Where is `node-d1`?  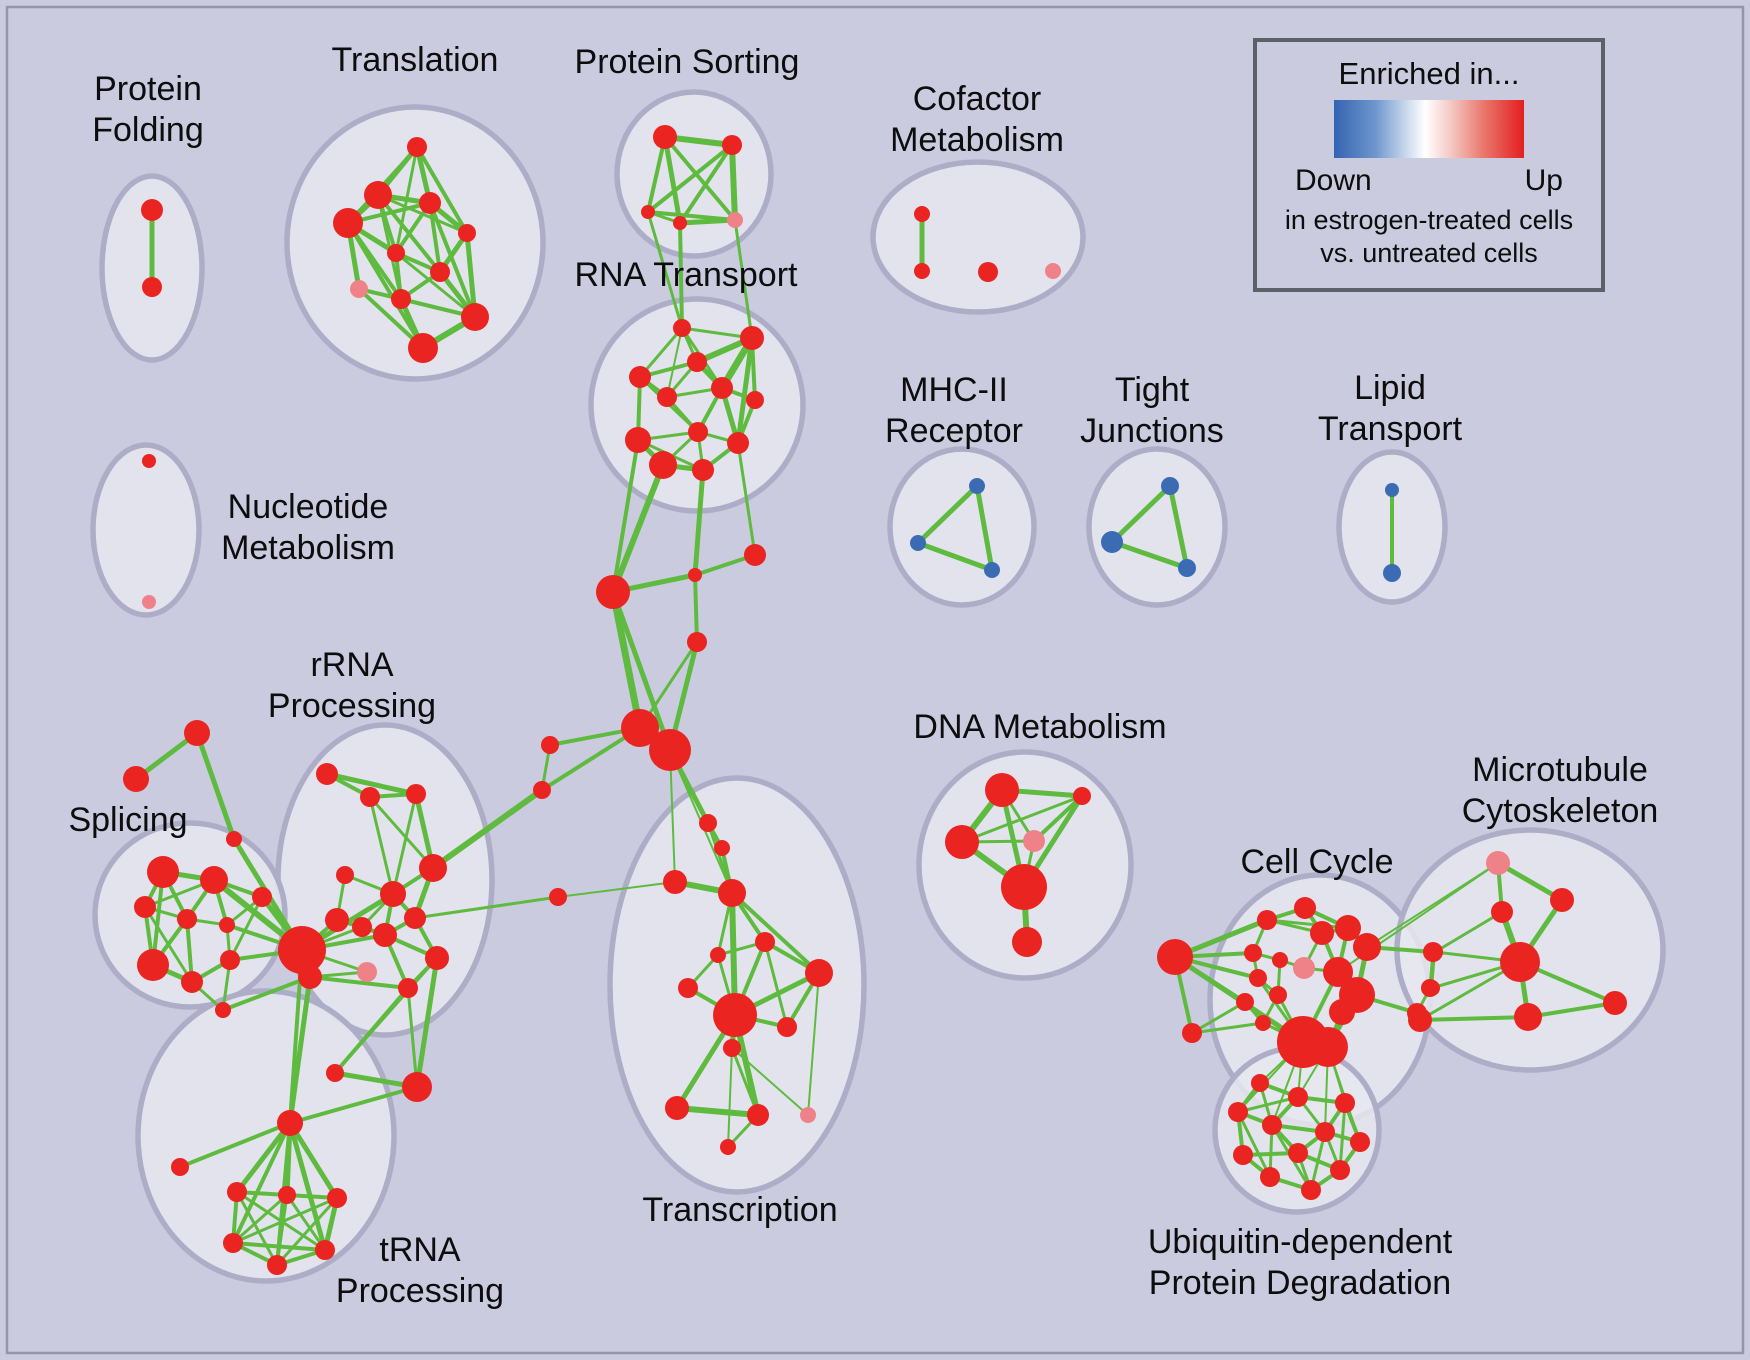
node-d1 is located at coordinates (1002, 790).